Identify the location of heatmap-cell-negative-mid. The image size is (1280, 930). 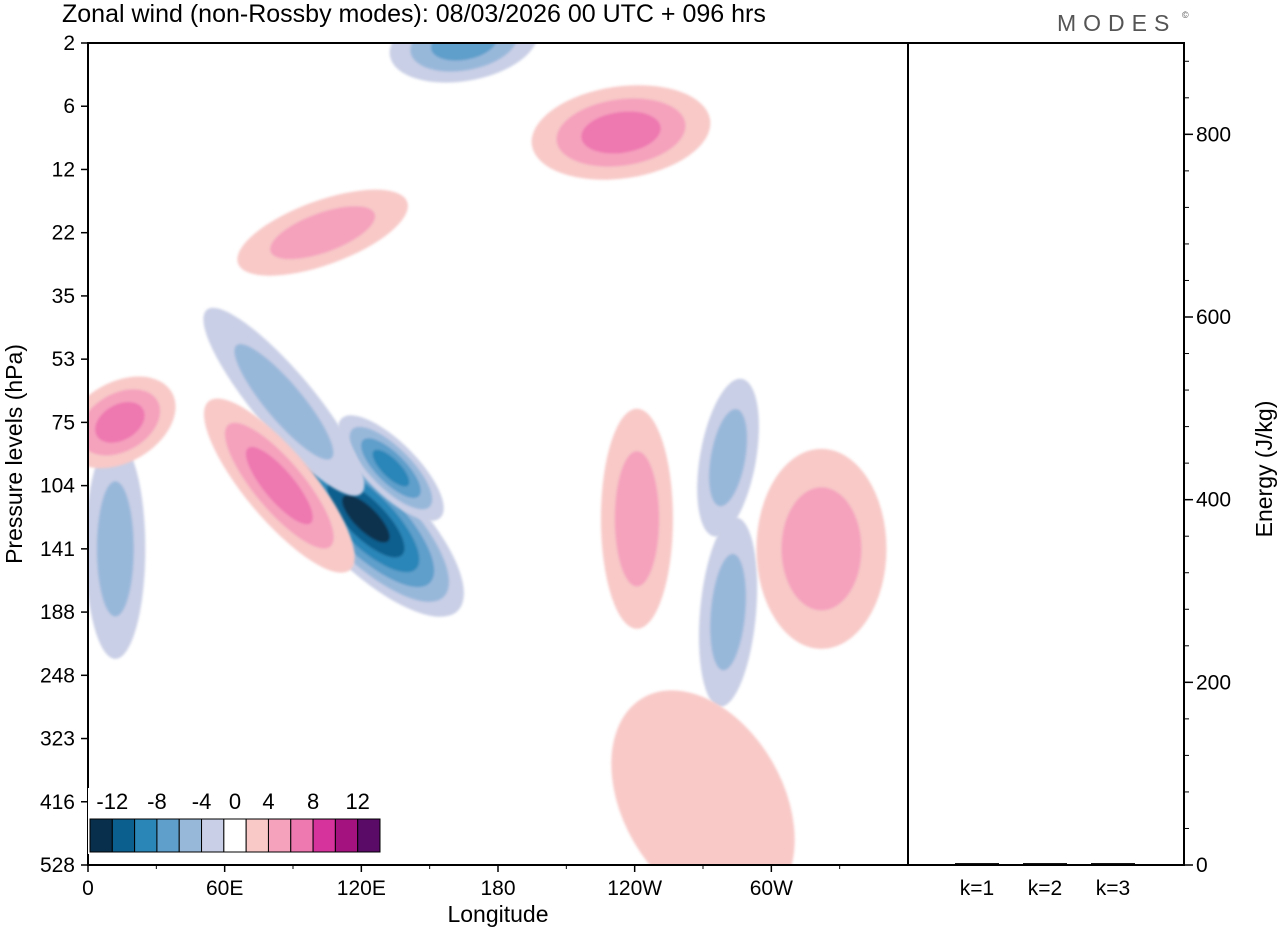
(284, 401).